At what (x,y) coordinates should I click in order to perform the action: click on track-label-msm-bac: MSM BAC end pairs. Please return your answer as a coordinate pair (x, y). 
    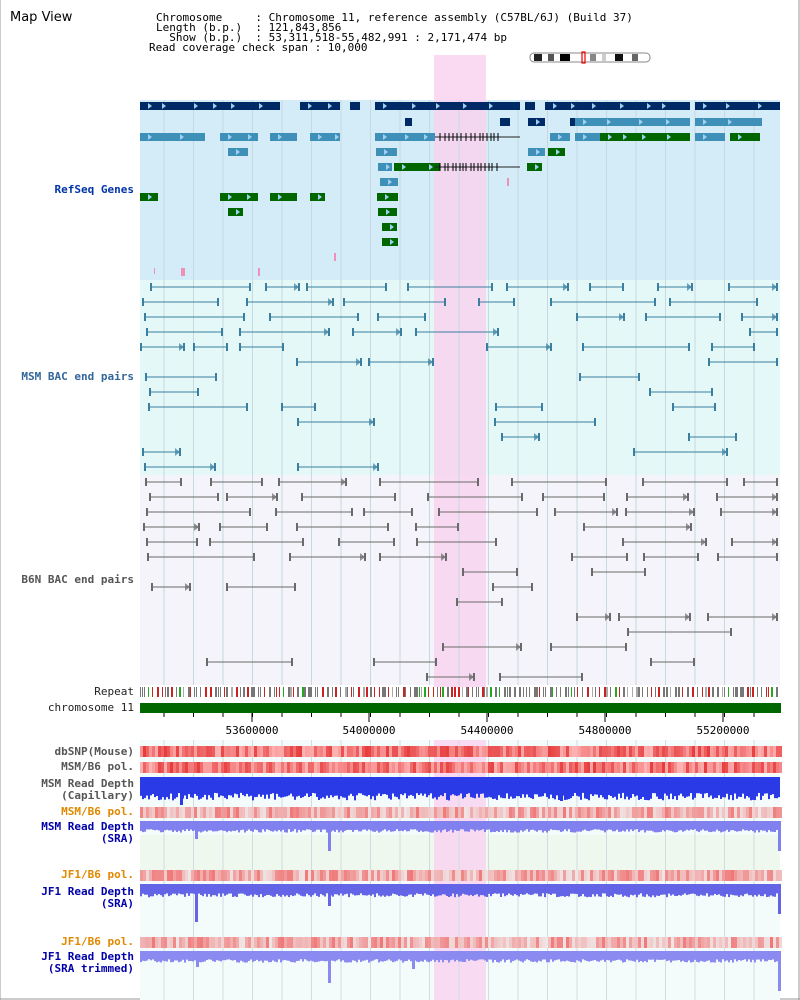
    Looking at the image, I should click on (77, 376).